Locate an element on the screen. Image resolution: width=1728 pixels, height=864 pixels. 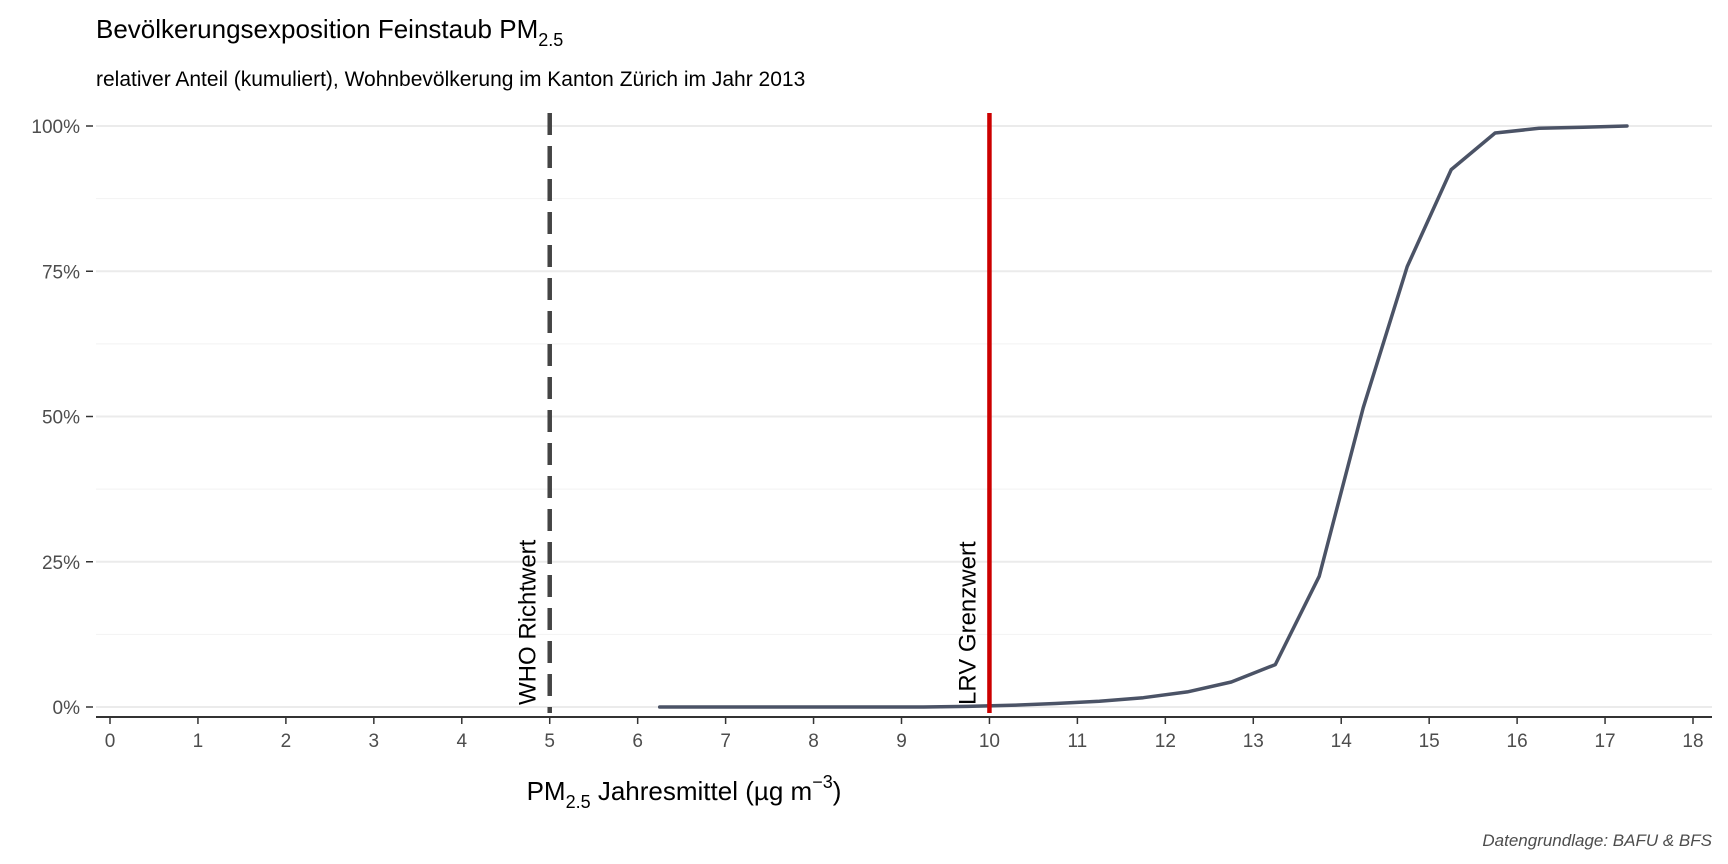
chart-title: Bevölkerungsexposition Feinstaub PM2.5 is located at coordinates (329, 32).